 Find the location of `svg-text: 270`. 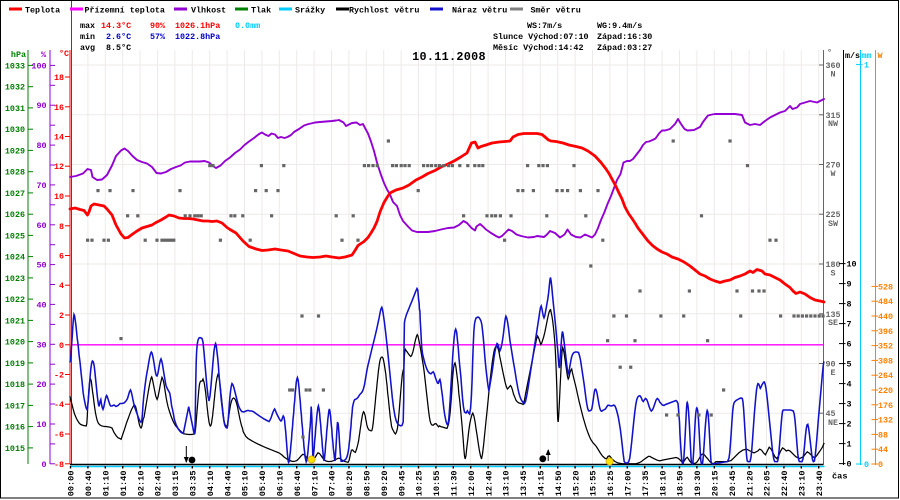

svg-text: 270 is located at coordinates (833, 166).